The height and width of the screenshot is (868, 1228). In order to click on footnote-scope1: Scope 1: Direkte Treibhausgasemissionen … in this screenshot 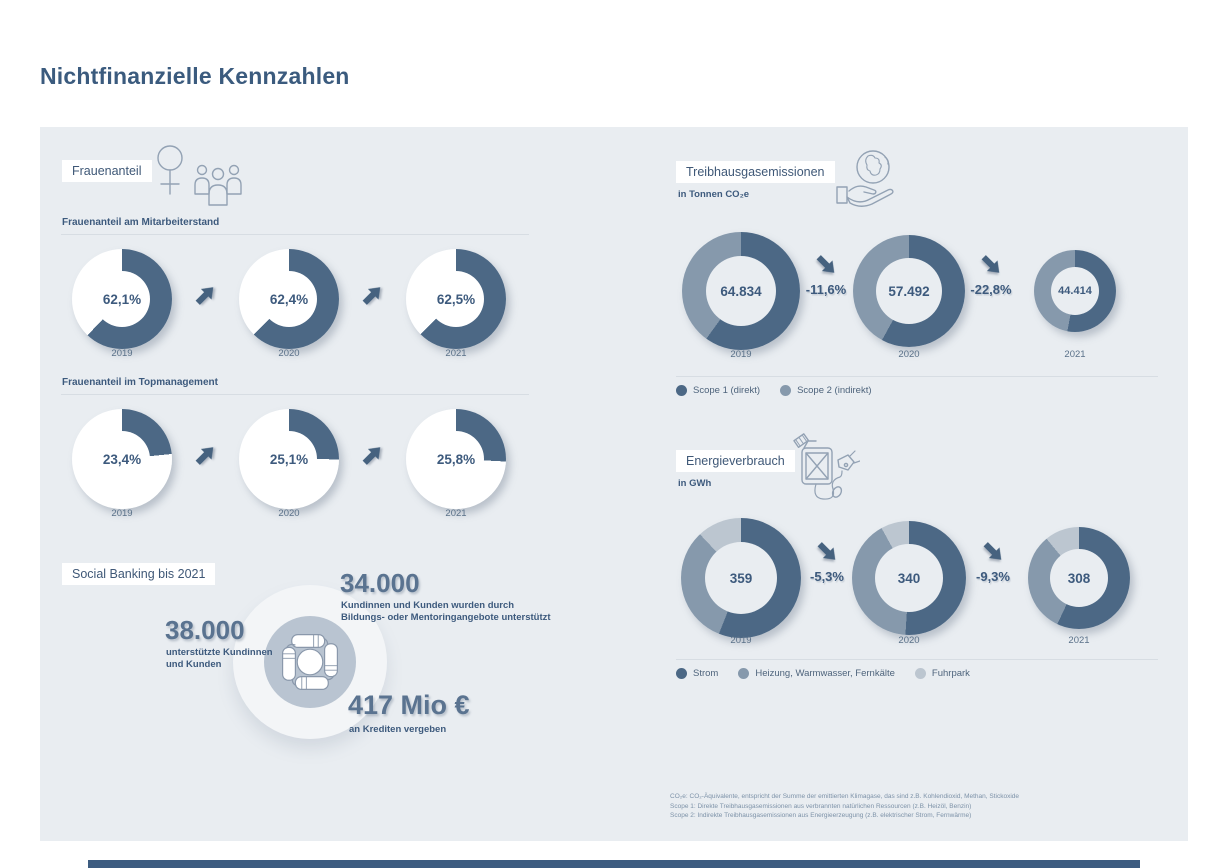, I will do `click(821, 806)`.